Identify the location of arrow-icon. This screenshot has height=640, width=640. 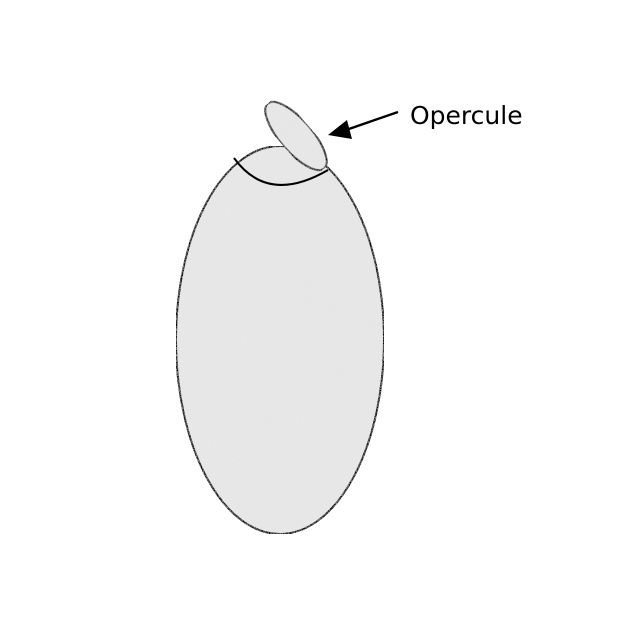
(363, 124).